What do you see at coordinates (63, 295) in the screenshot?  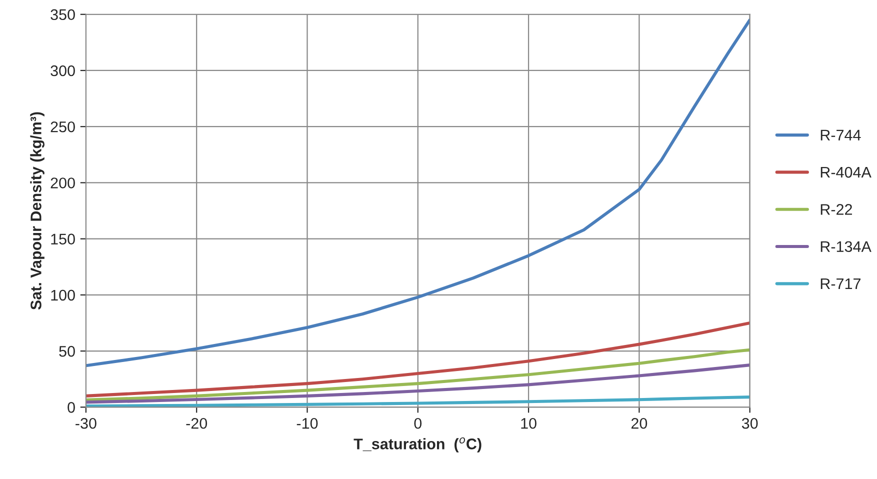 I see `y-tick-label: 100` at bounding box center [63, 295].